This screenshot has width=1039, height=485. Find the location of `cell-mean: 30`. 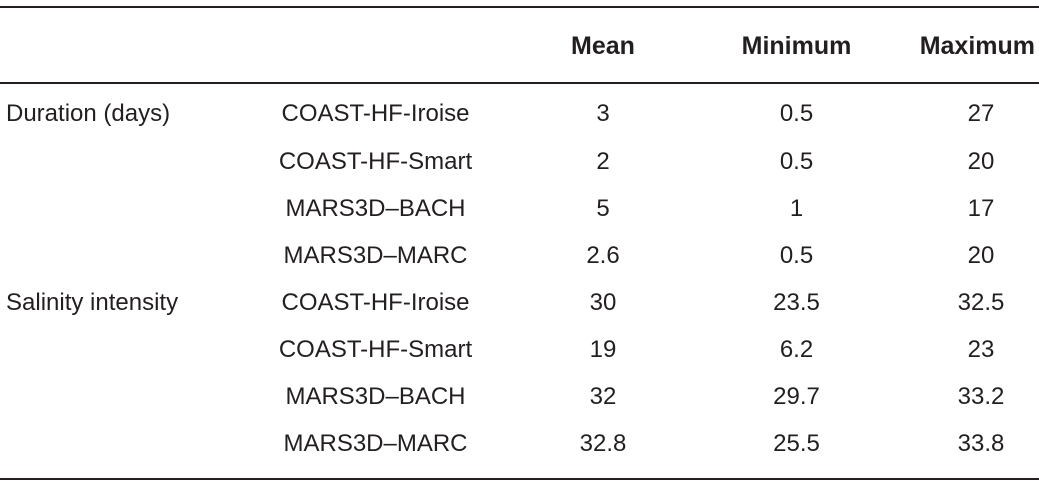

cell-mean: 30 is located at coordinates (603, 302).